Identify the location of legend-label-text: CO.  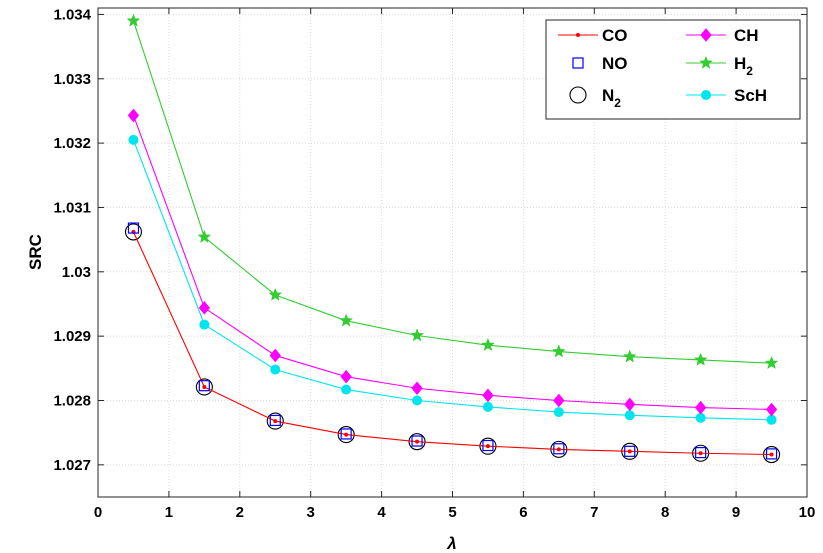
(615, 35).